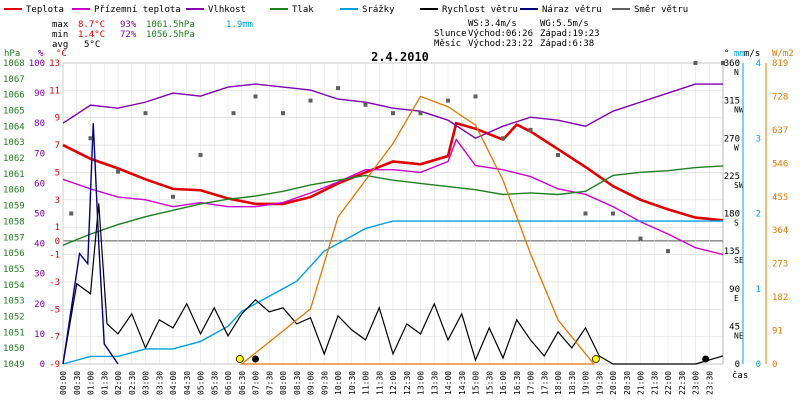 This screenshot has height=400, width=800. I want to click on legend-label: Přízemní teplota, so click(137, 10).